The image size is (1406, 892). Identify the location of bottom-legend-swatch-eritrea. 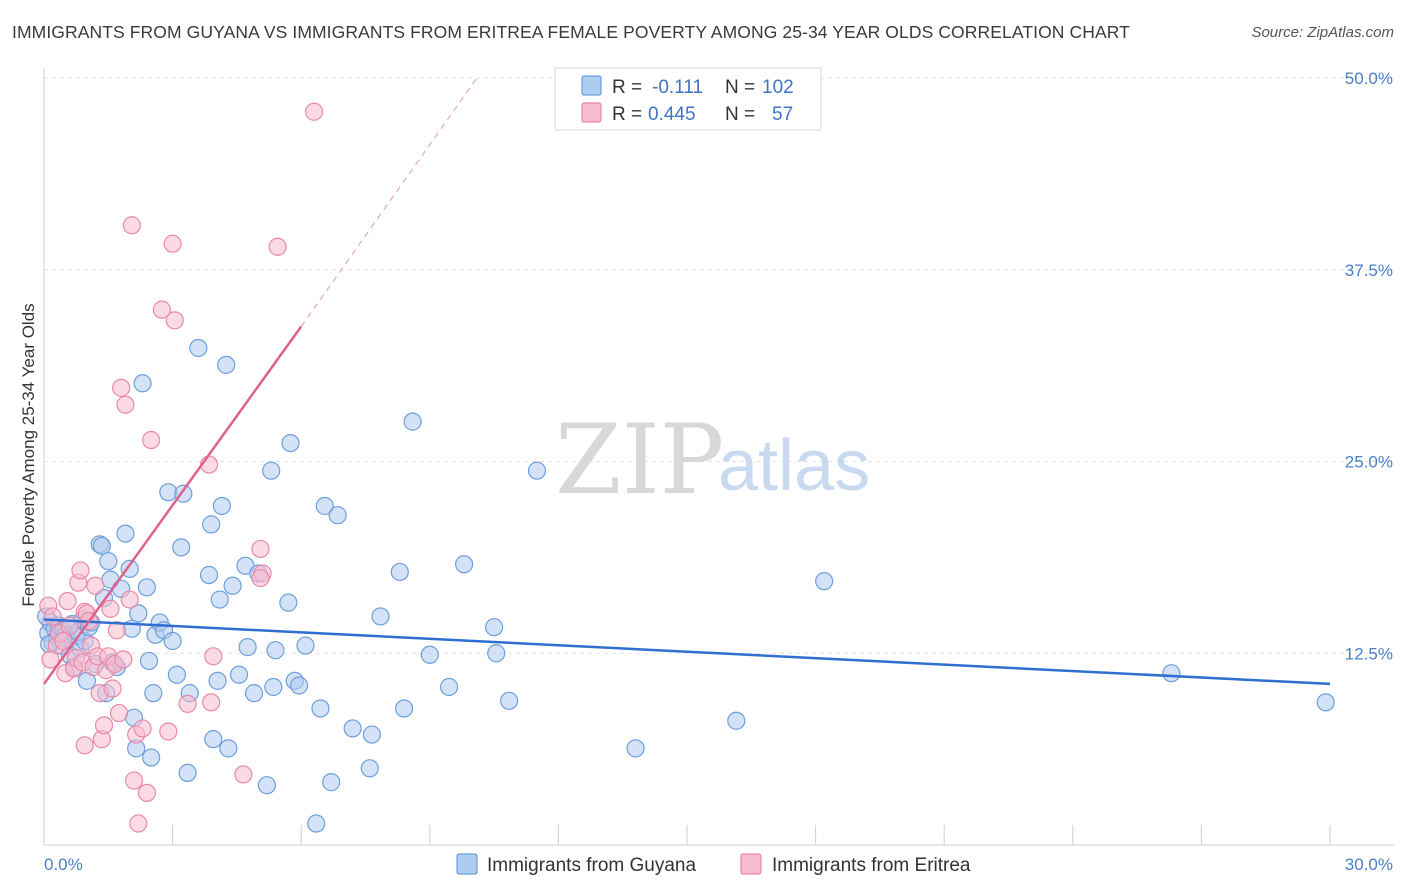
(751, 864).